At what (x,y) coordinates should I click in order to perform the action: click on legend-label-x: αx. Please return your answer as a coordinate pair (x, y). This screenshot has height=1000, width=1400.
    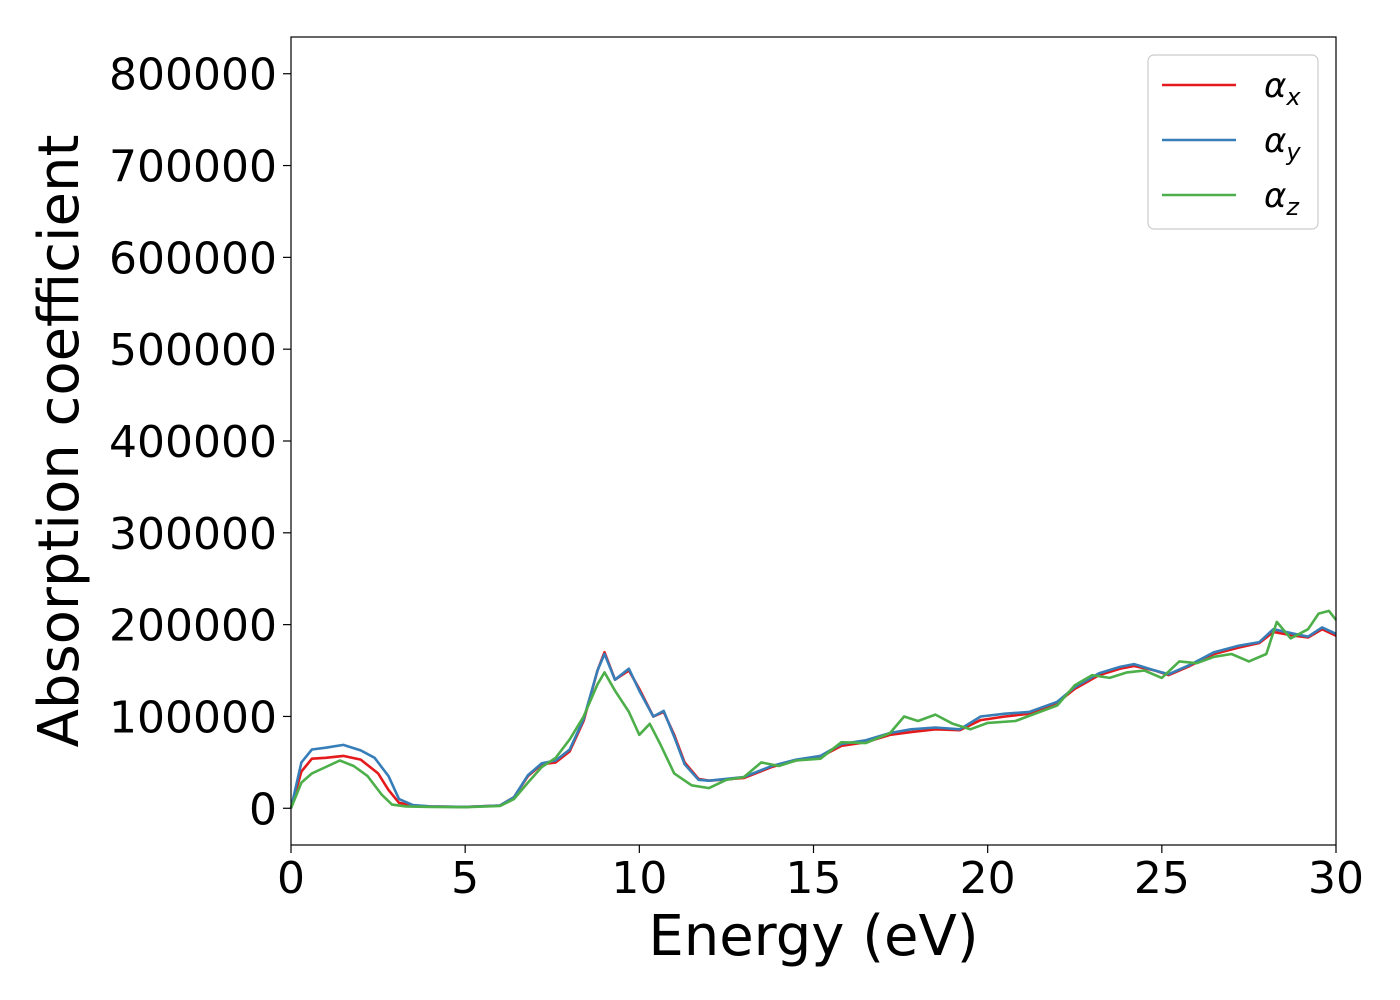
    Looking at the image, I should click on (1282, 88).